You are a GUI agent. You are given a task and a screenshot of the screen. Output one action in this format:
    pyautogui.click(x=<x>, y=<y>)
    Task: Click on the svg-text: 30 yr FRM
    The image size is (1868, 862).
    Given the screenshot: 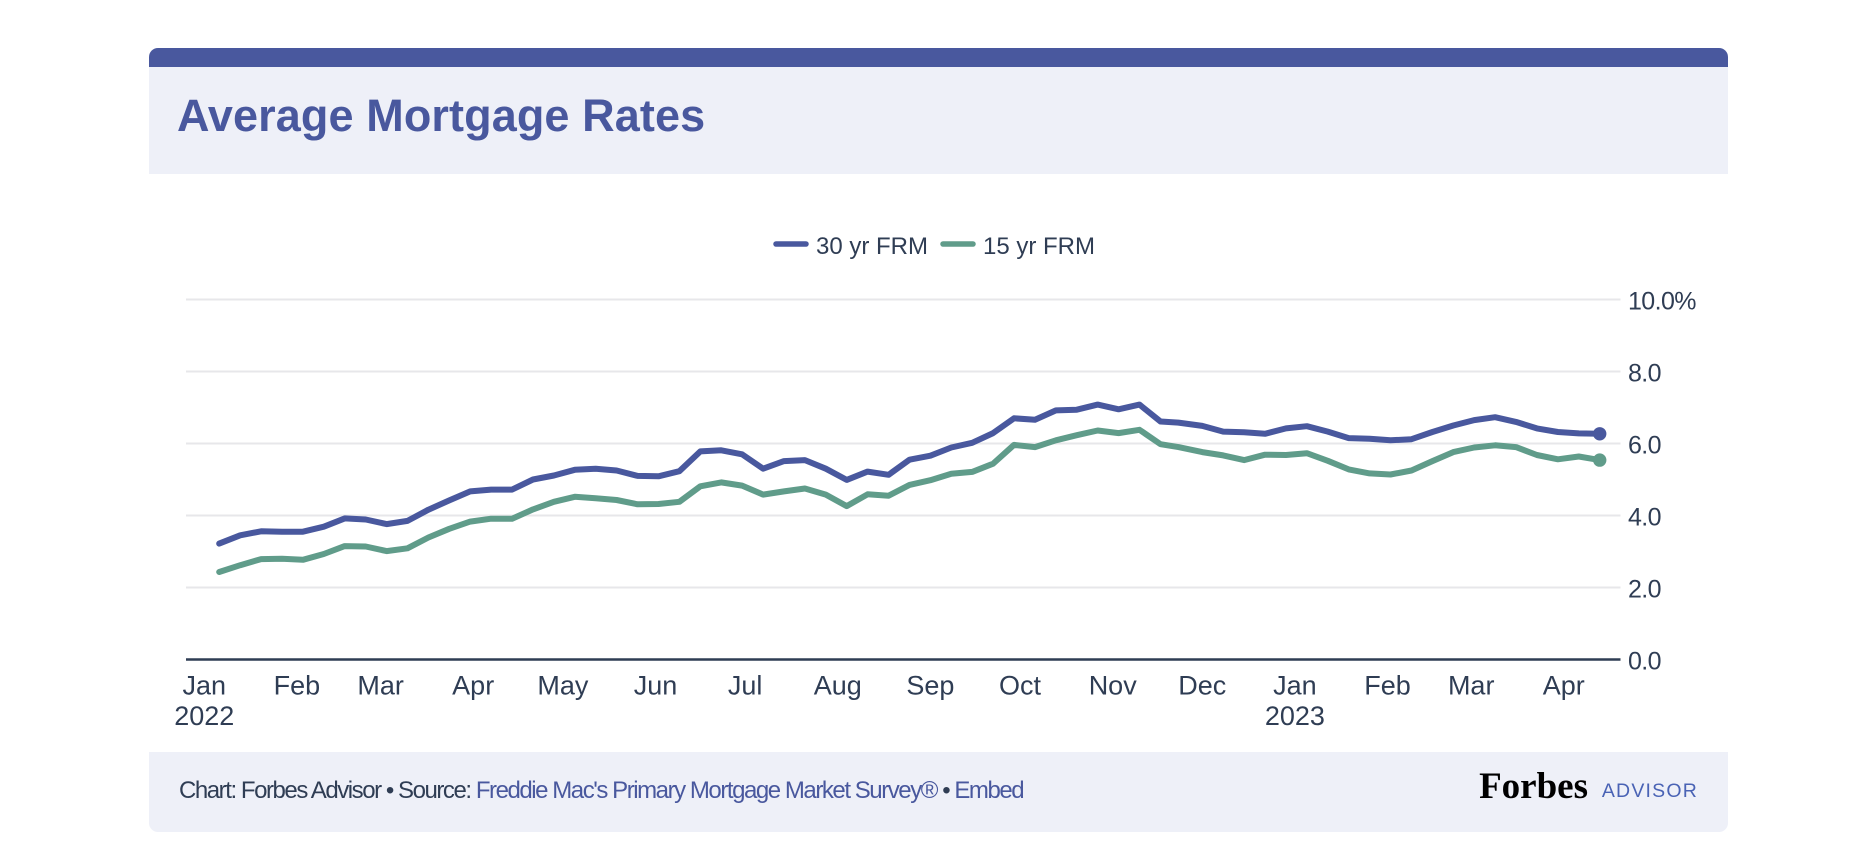 What is the action you would take?
    pyautogui.click(x=872, y=246)
    